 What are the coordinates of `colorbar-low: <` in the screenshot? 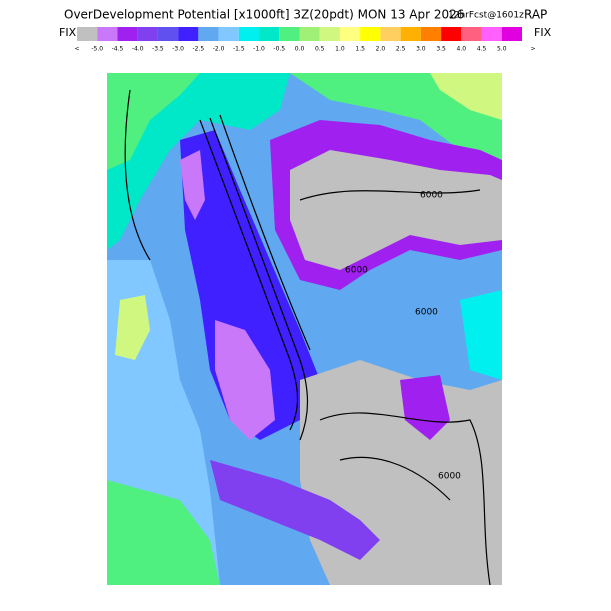 It's located at (76, 49).